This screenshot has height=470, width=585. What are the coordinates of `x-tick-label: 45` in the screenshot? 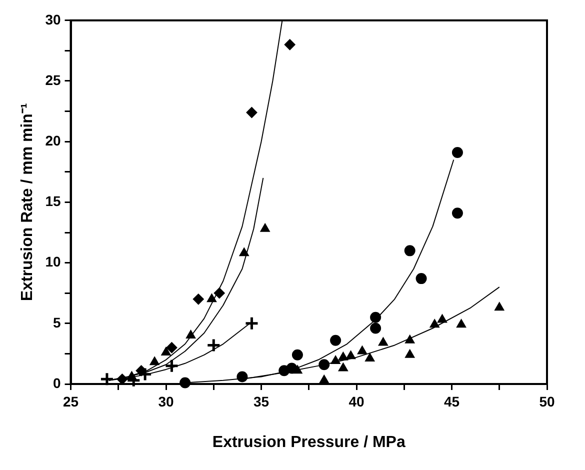 It's located at (452, 401).